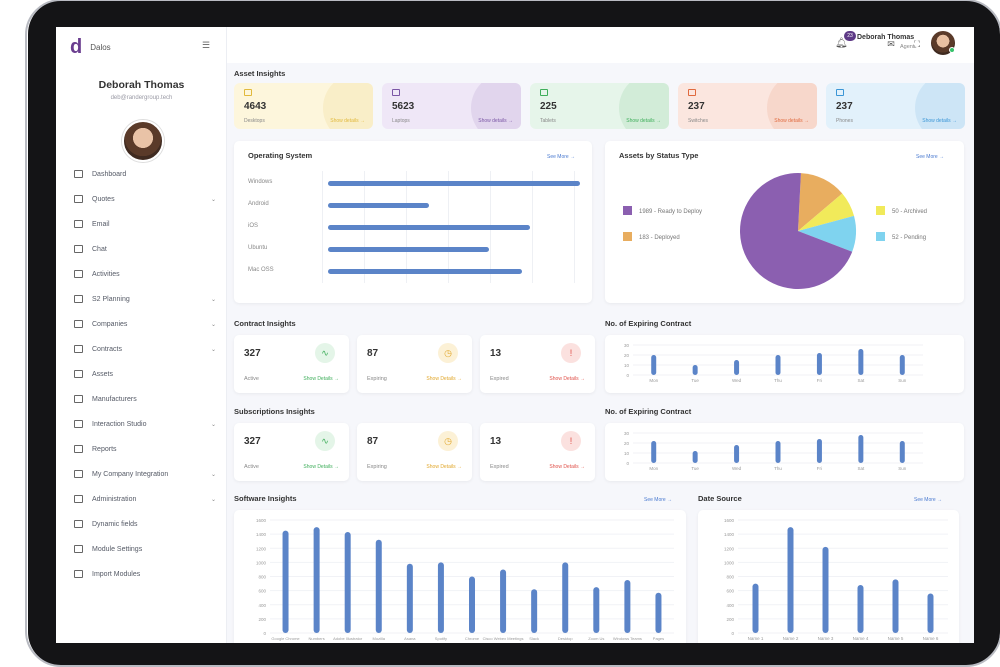 This screenshot has height=667, width=1000. Describe the element at coordinates (930, 157) in the screenshot. I see `status-see-more-link: See More →` at that location.